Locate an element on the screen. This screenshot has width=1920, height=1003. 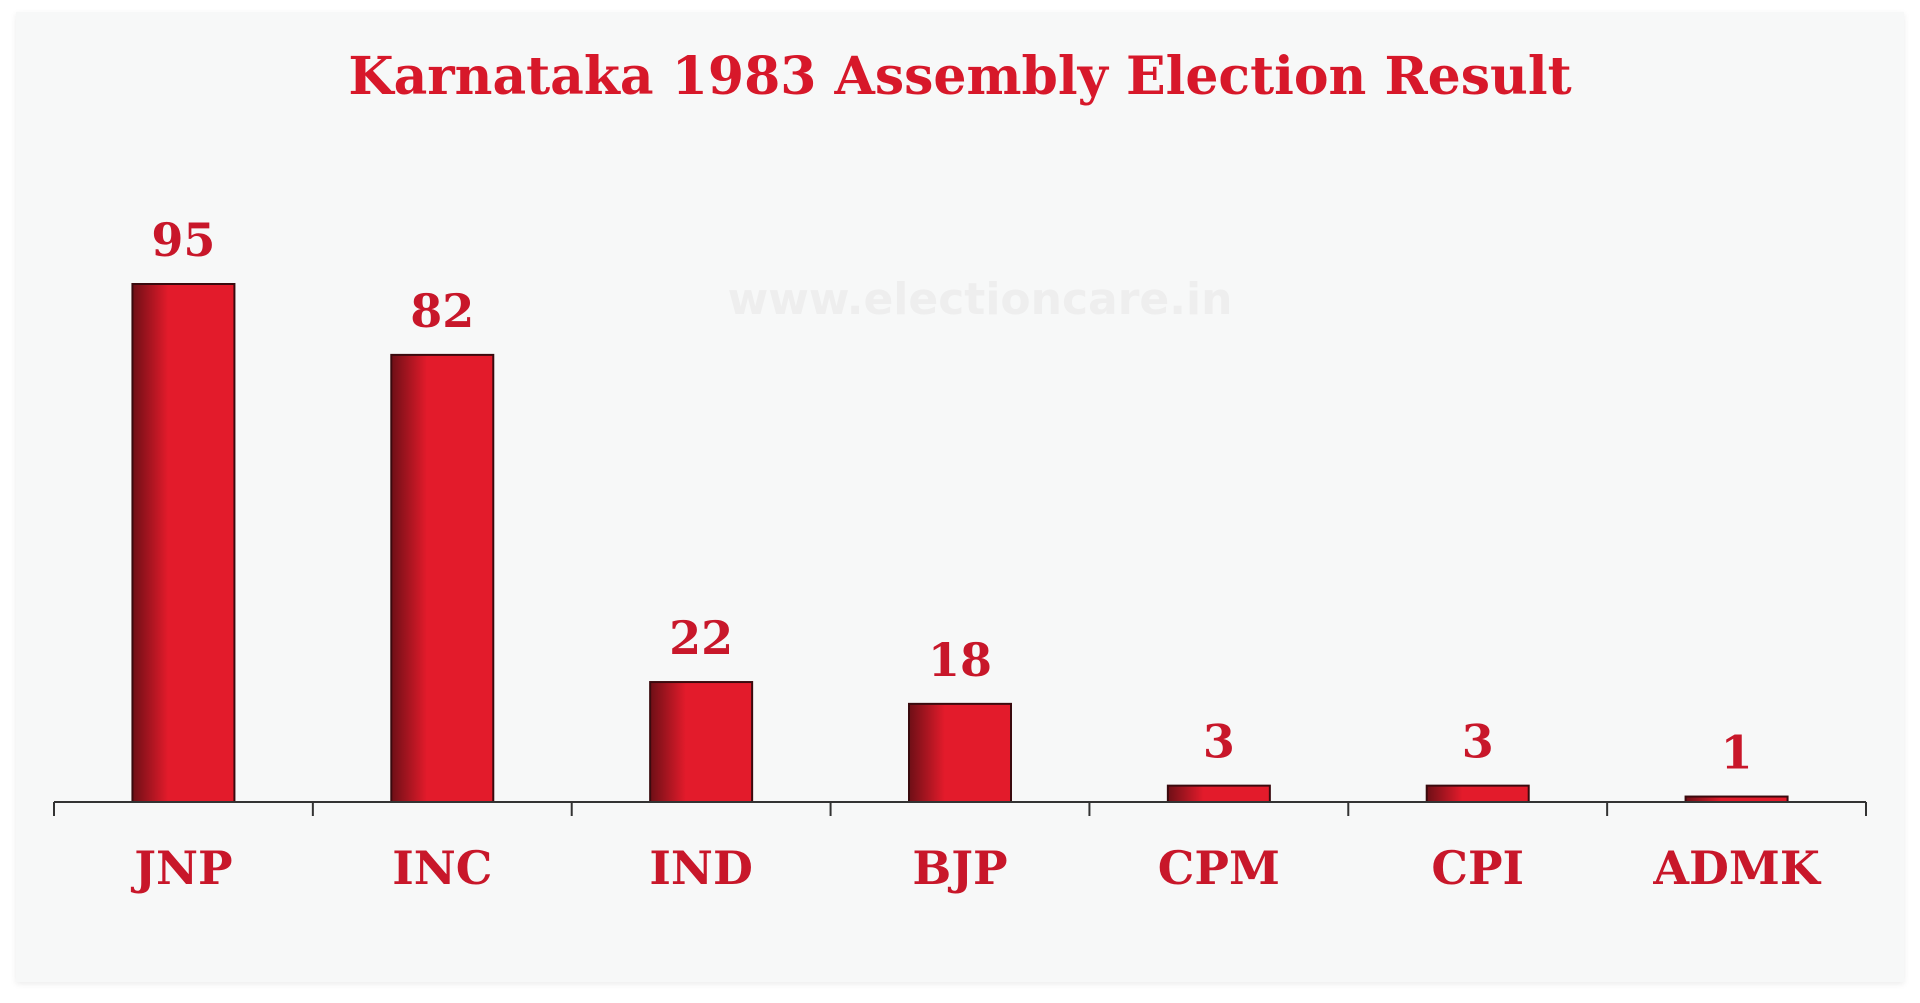
category-label-inc: INC is located at coordinates (442, 868).